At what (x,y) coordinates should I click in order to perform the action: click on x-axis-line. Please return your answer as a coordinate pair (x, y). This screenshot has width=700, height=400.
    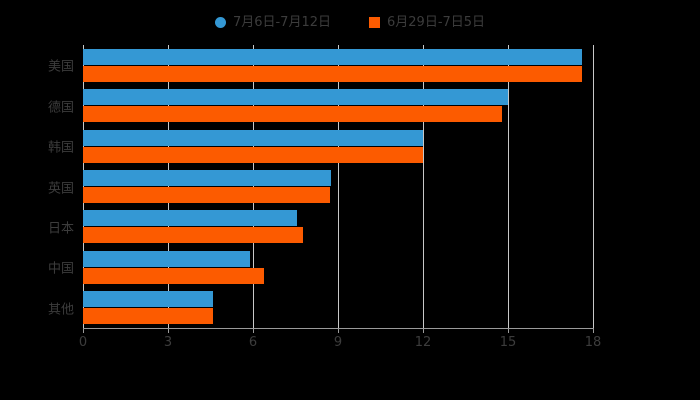
    Looking at the image, I should click on (338, 328).